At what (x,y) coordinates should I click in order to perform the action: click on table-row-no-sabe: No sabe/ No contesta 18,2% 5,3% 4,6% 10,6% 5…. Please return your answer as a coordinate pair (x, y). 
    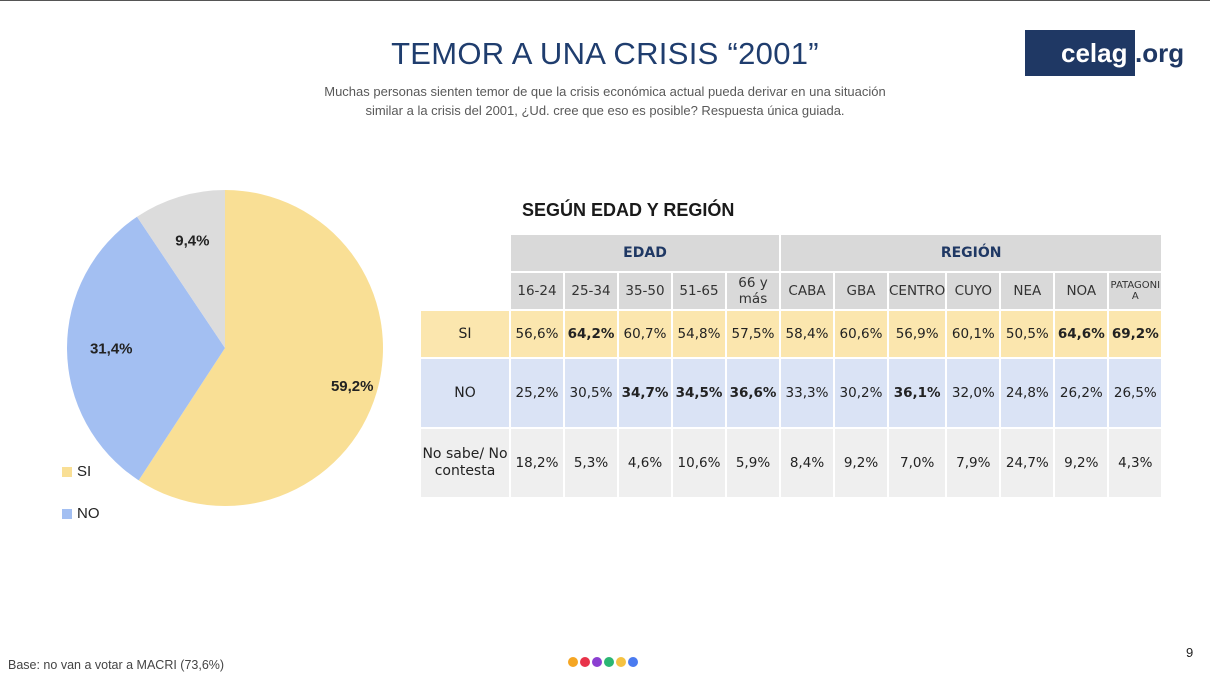
    Looking at the image, I should click on (791, 463).